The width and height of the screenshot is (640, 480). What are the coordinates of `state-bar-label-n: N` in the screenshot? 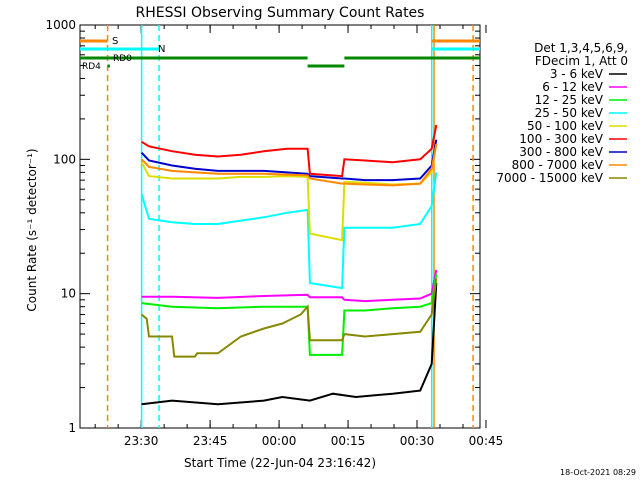 It's located at (161, 49).